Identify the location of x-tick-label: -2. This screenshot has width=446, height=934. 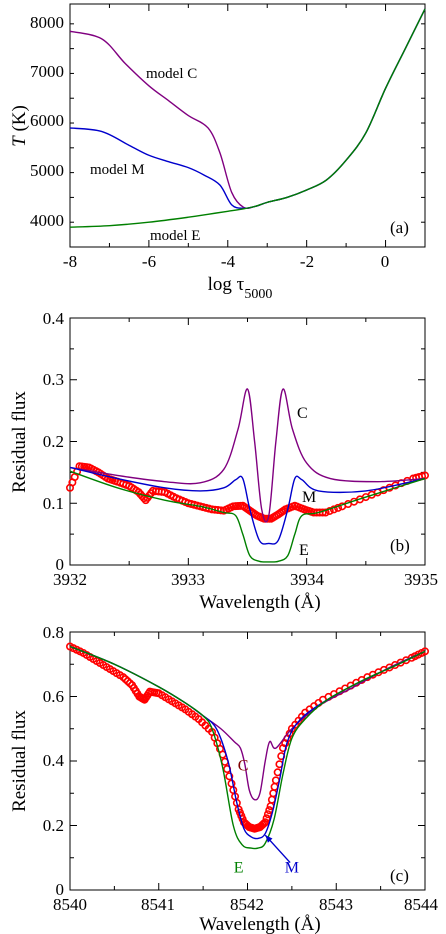
(307, 261).